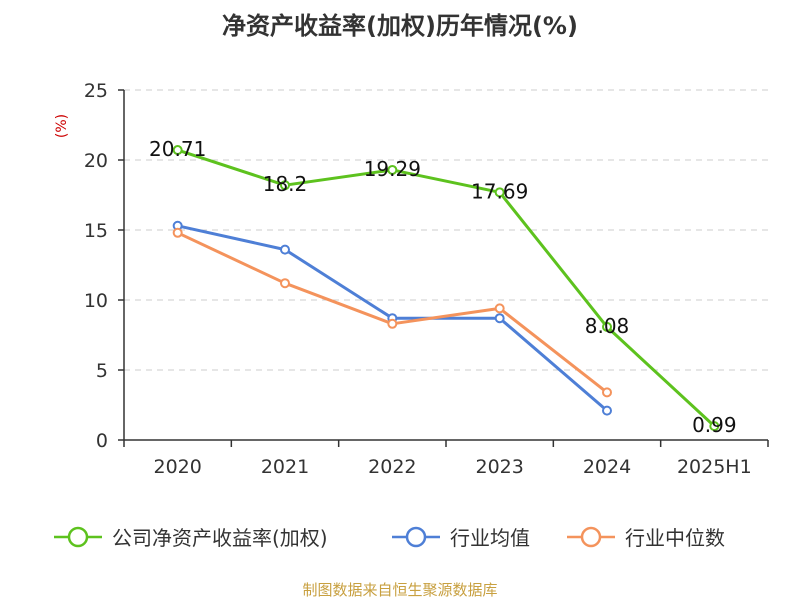  I want to click on y-tick-label: 15, so click(96, 231).